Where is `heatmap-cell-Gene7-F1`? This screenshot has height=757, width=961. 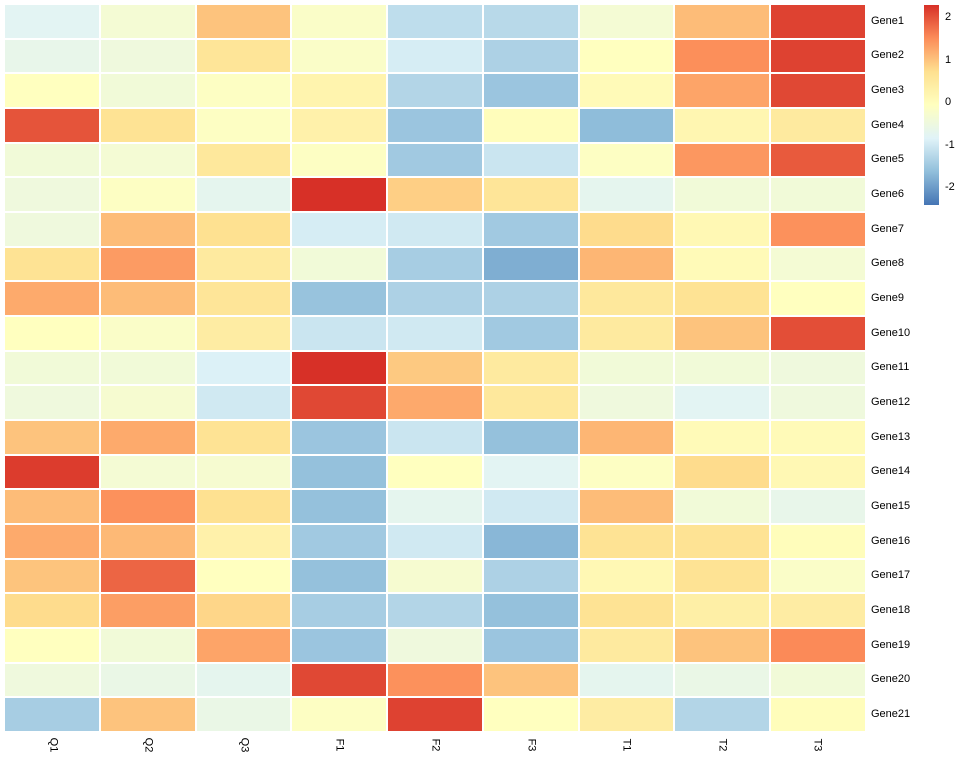
heatmap-cell-Gene7-F1 is located at coordinates (339, 229).